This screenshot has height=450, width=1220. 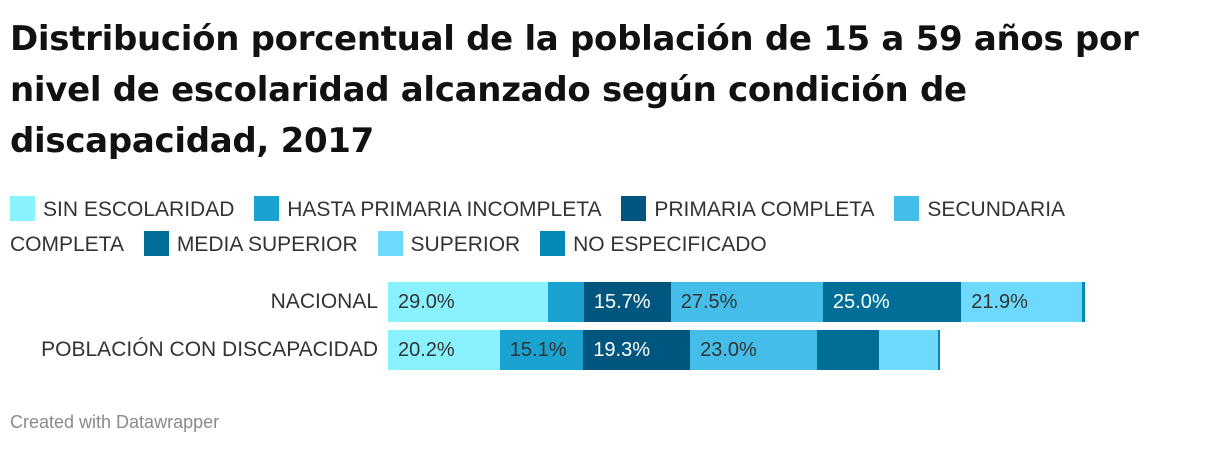 What do you see at coordinates (999, 302) in the screenshot?
I see `data-label: 21.9%` at bounding box center [999, 302].